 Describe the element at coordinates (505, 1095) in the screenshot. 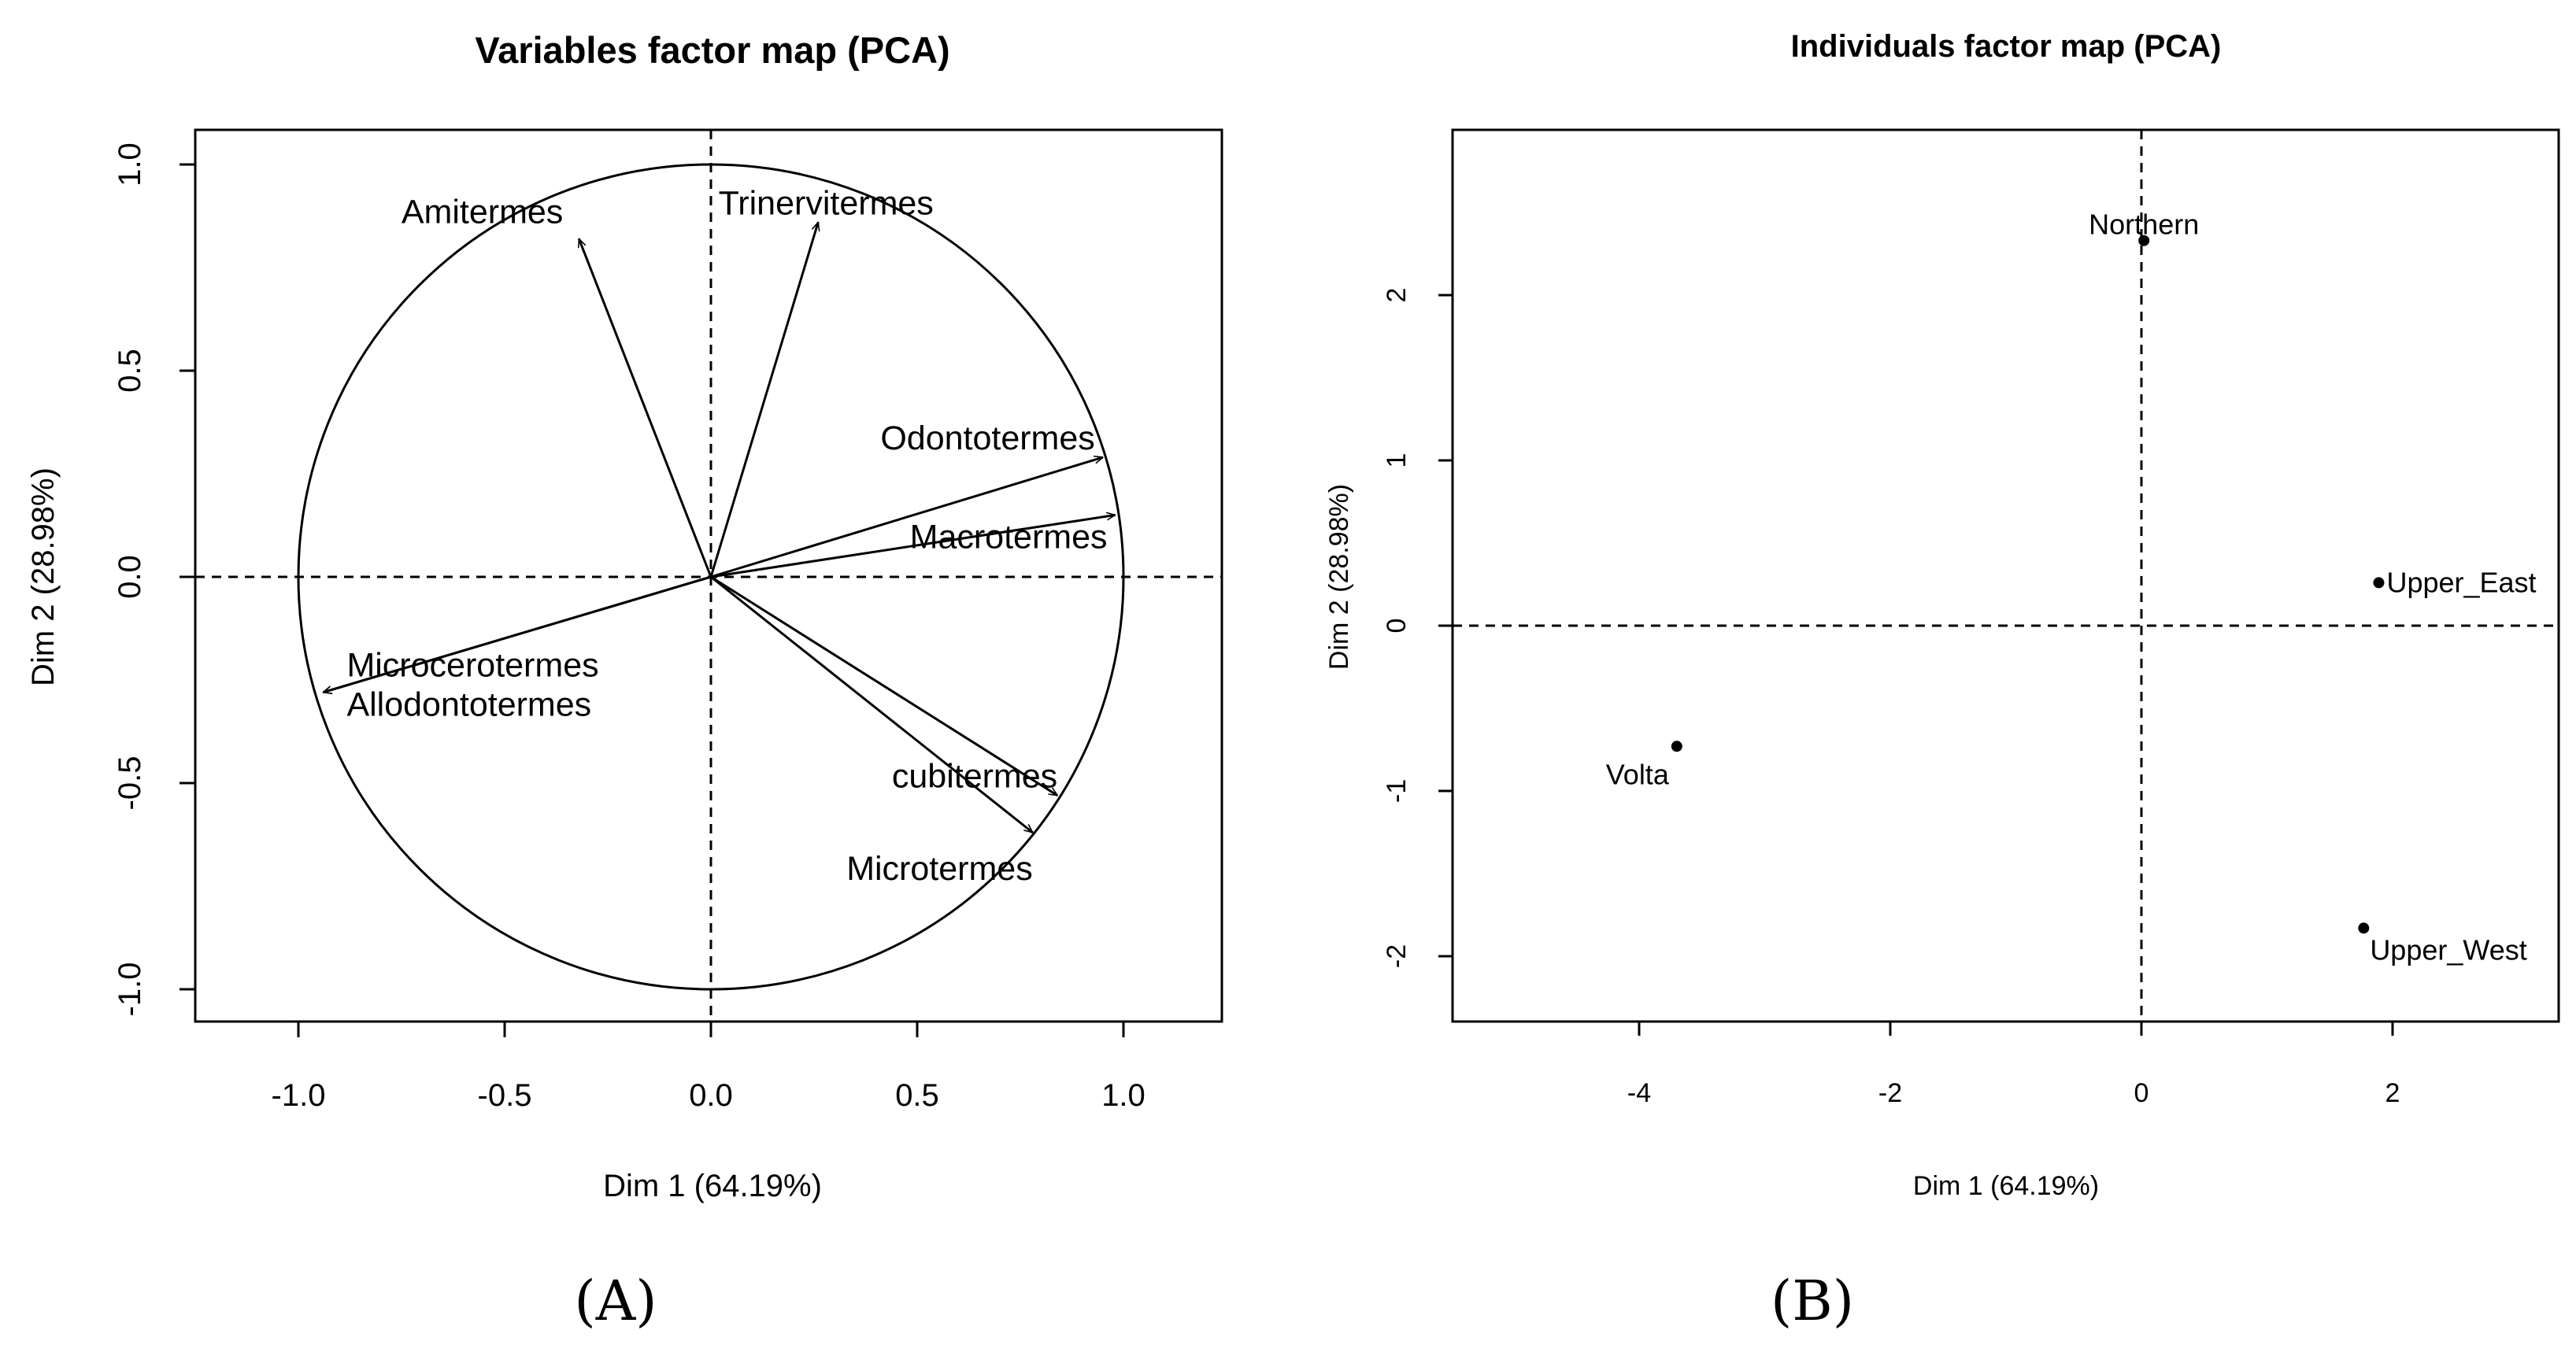

I see `x-tick-label: -0.5` at that location.